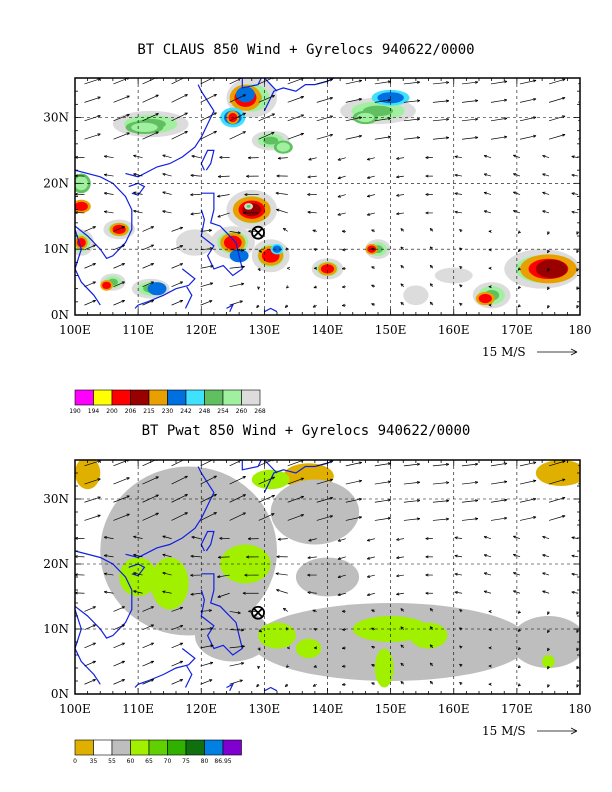 Image resolution: width=612 pixels, height=792 pixels. Describe the element at coordinates (75, 411) in the screenshot. I see `colorbar-label: 190` at that location.